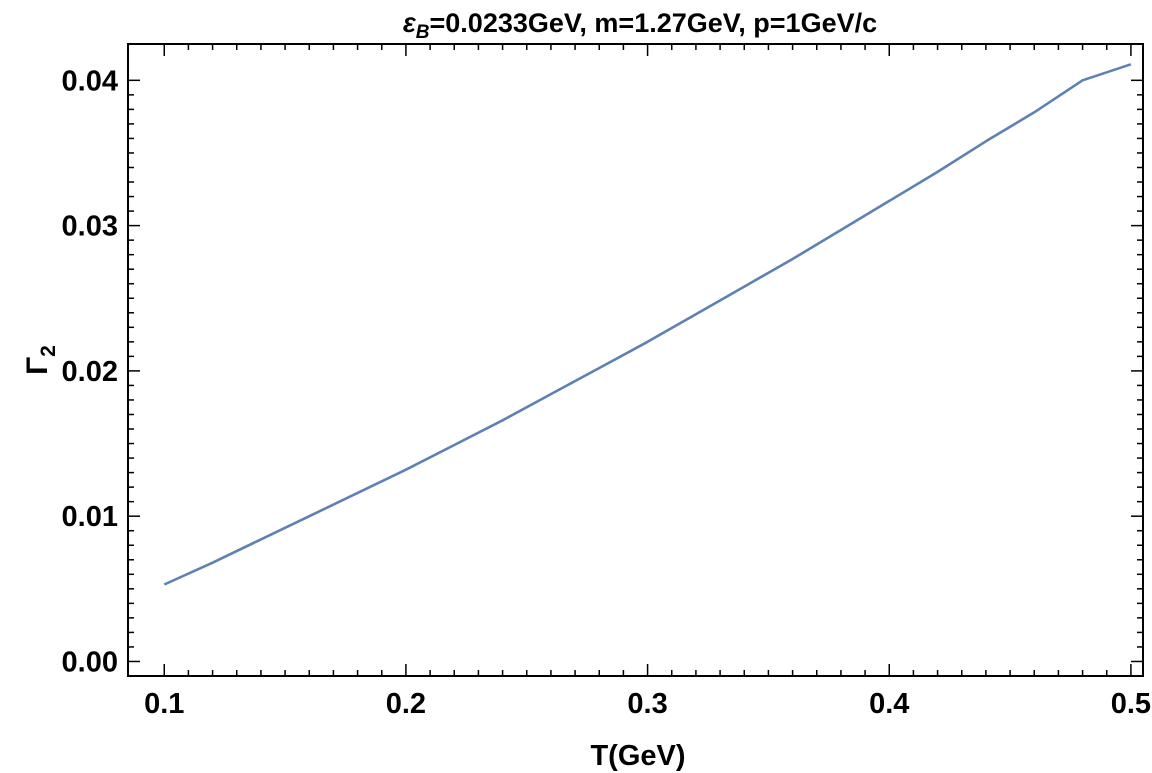 This screenshot has height=773, width=1152. I want to click on y-tick-label: 0.02, so click(90, 372).